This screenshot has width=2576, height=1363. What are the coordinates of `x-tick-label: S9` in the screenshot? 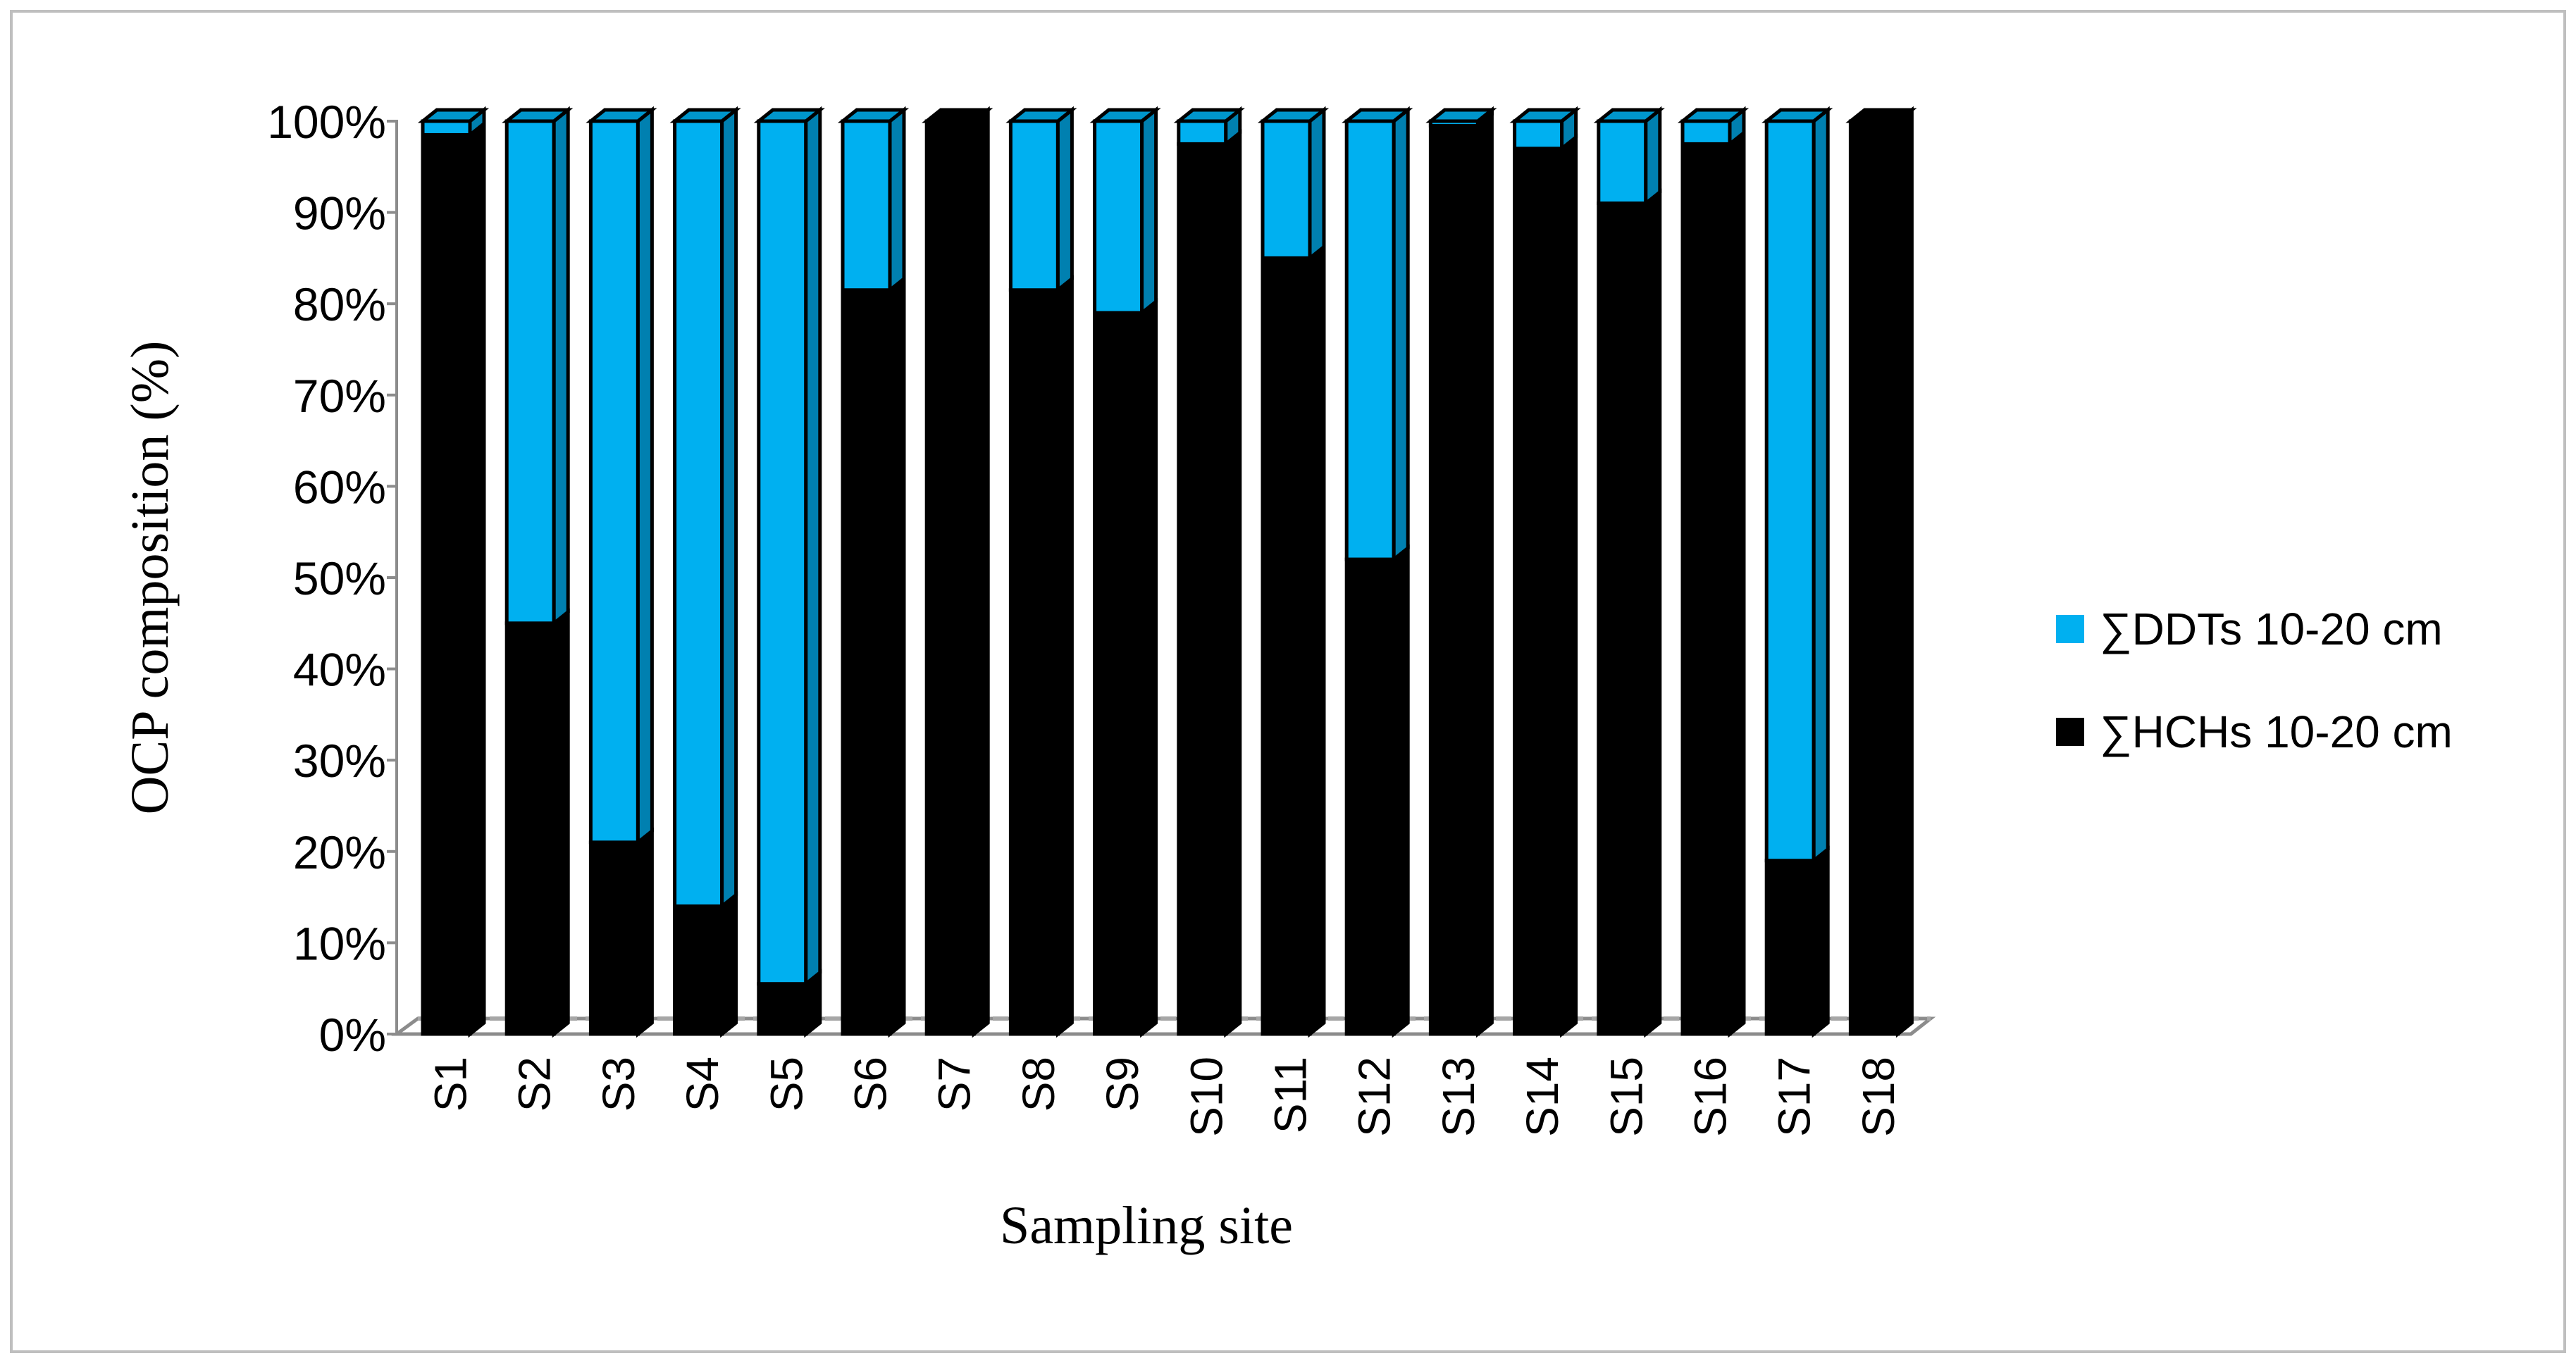 It's located at (1122, 1084).